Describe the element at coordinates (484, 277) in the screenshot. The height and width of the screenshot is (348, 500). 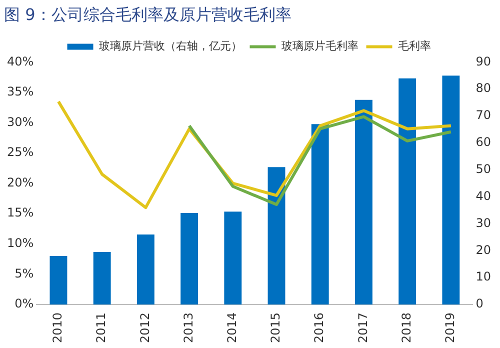
I see `y2-tick-label: 10` at that location.